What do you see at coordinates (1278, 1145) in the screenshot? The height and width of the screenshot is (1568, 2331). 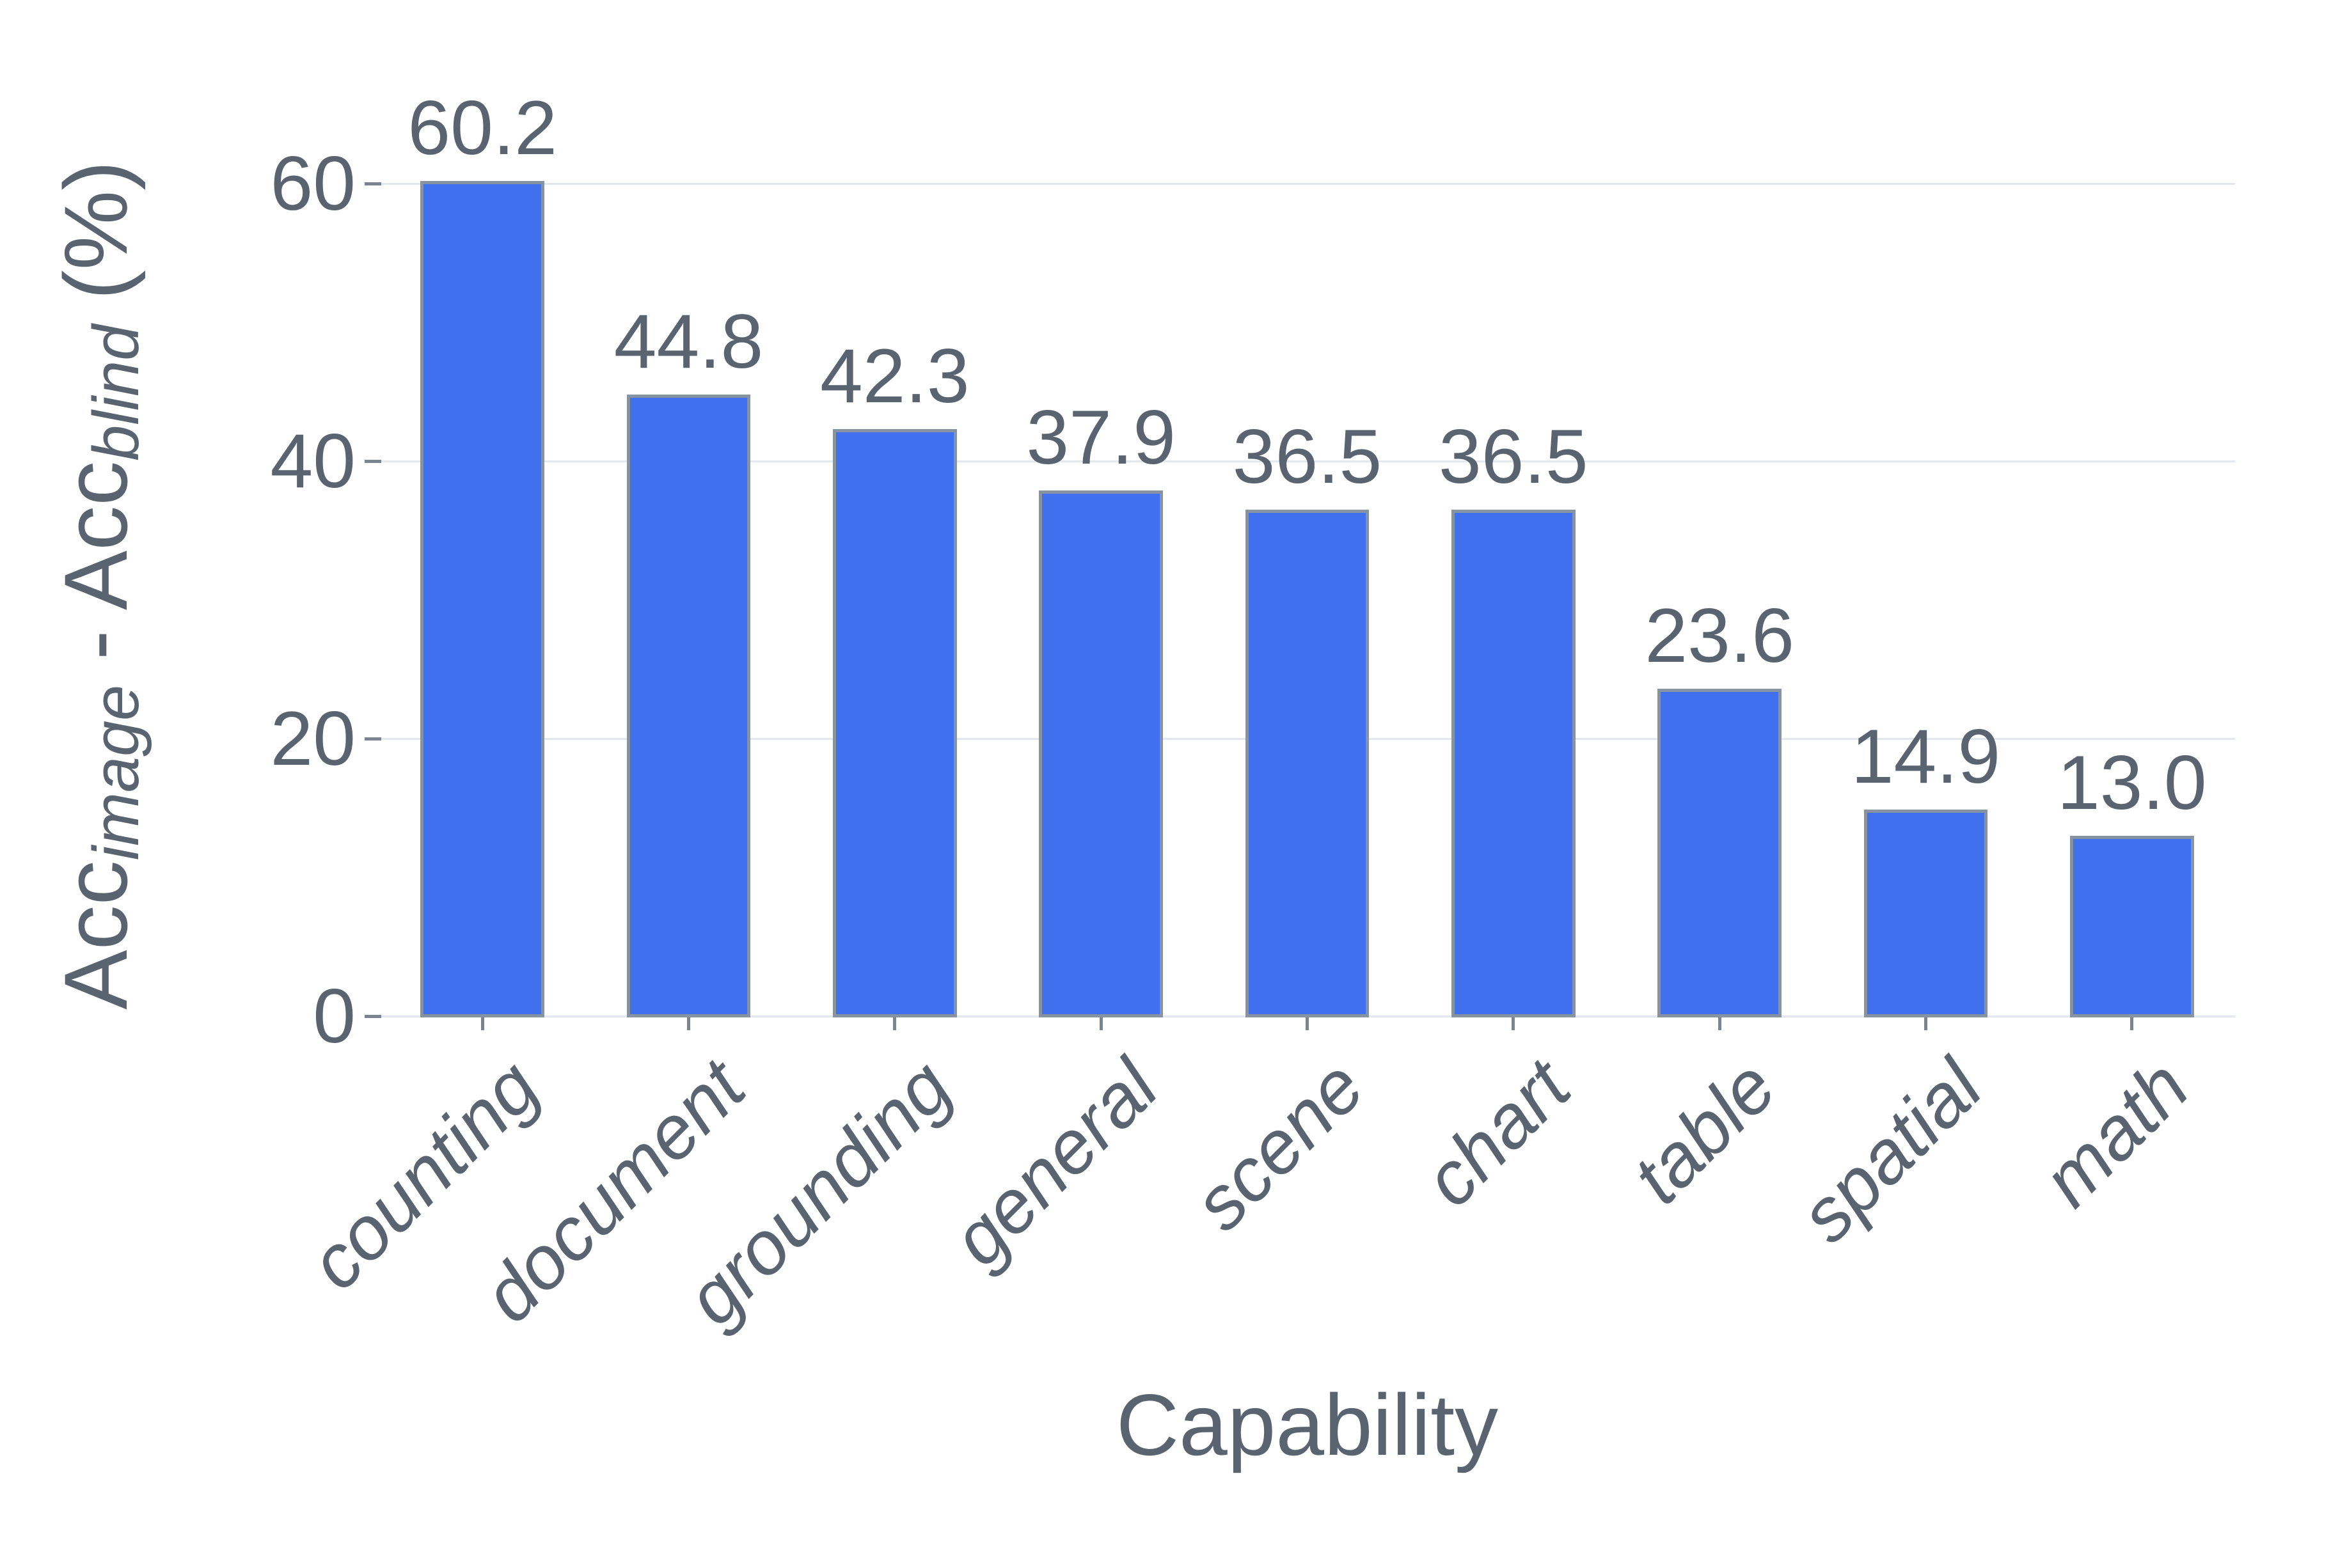 I see `x-category-label: scene` at bounding box center [1278, 1145].